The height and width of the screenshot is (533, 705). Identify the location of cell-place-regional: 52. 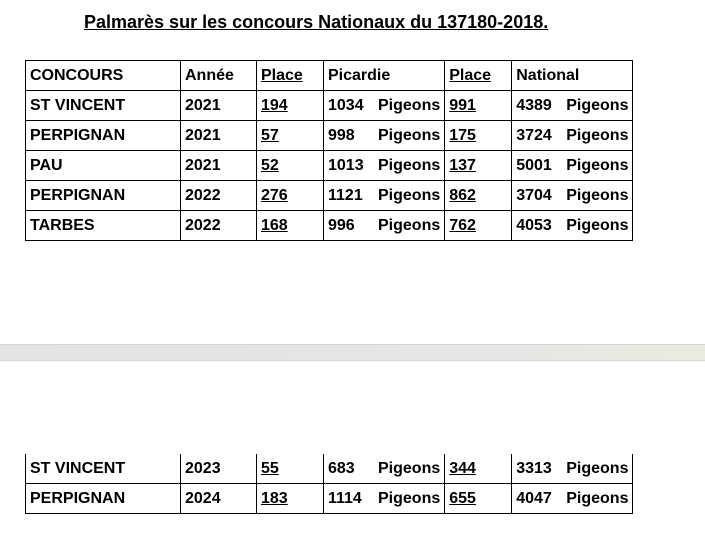
(290, 165).